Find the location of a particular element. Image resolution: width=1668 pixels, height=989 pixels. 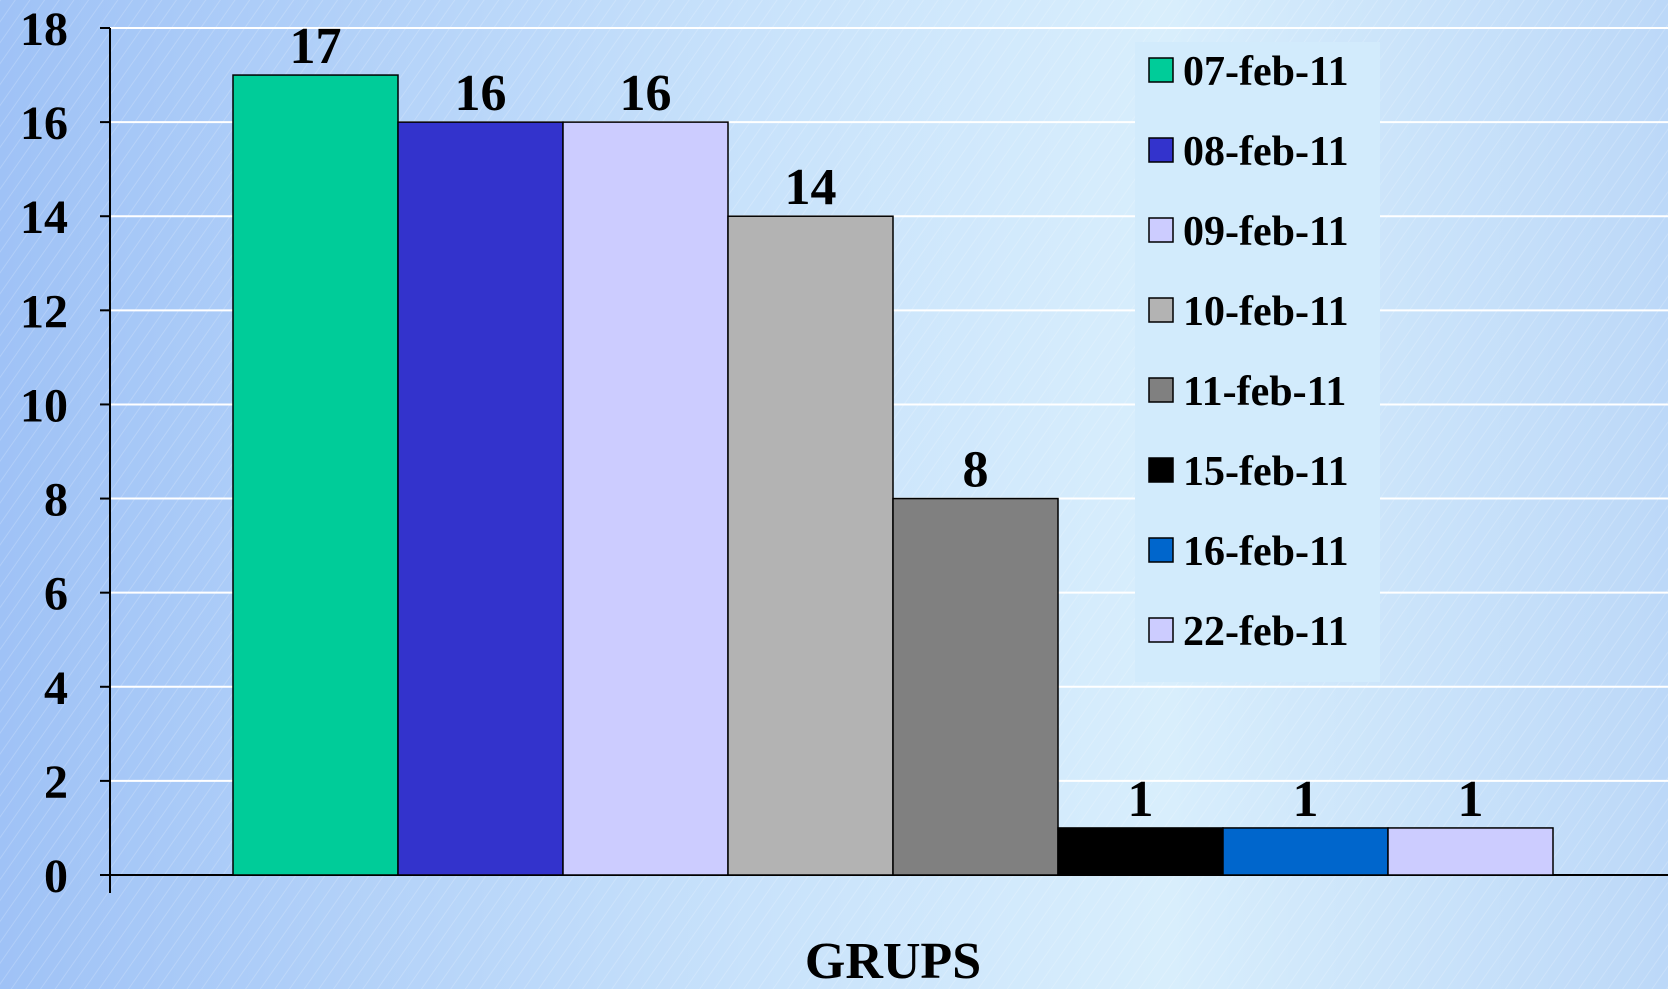

y-tick-label: 14 is located at coordinates (44, 217).